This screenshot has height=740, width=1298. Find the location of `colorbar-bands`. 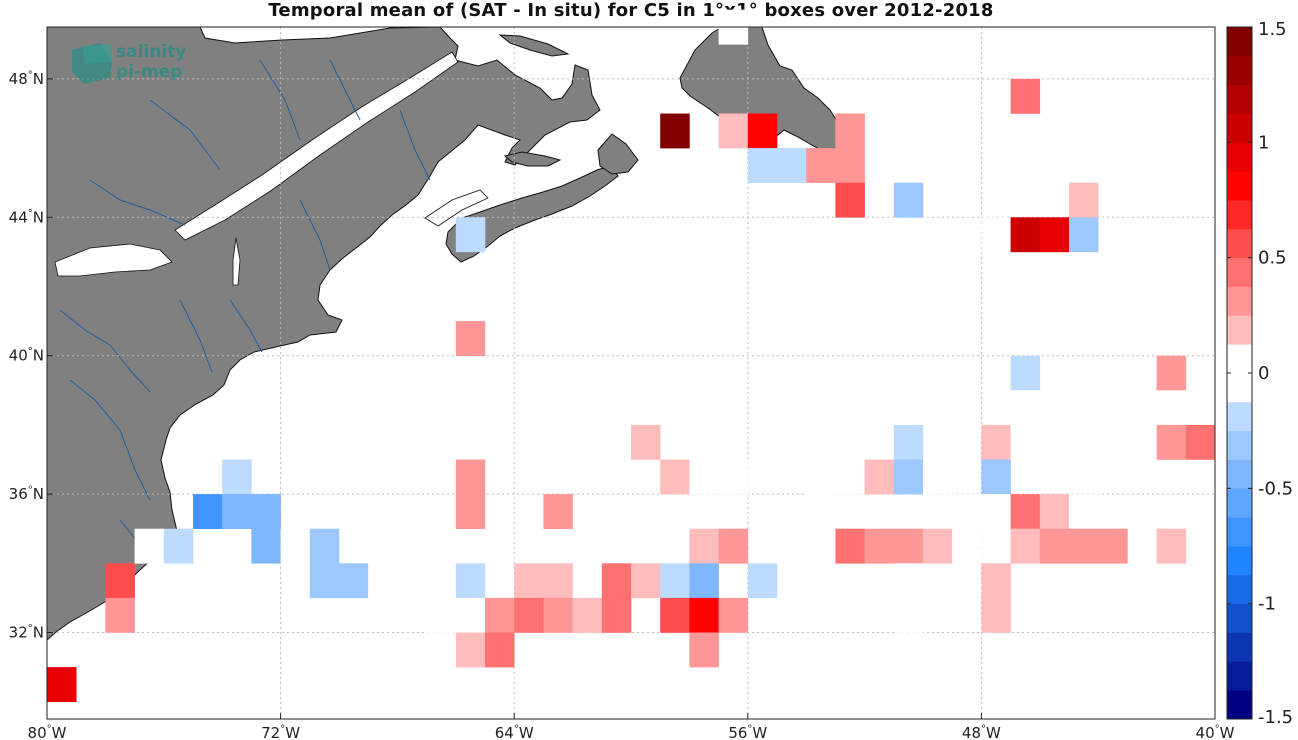

colorbar-bands is located at coordinates (1239, 373).